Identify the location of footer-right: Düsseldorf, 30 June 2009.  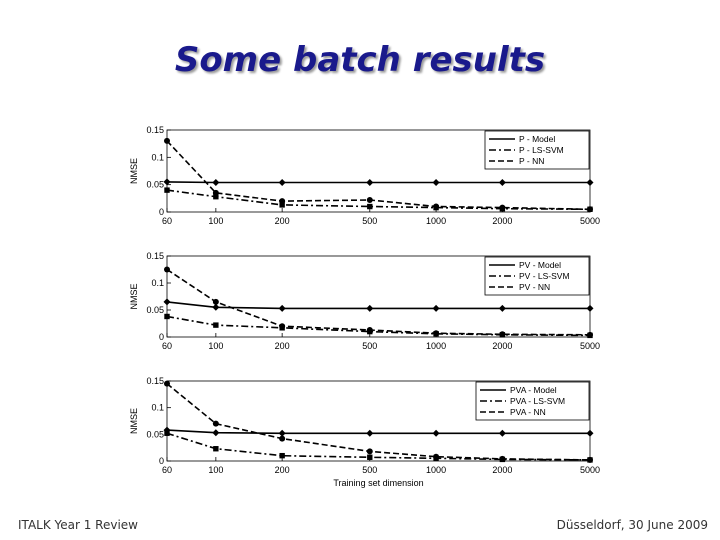
(632, 525).